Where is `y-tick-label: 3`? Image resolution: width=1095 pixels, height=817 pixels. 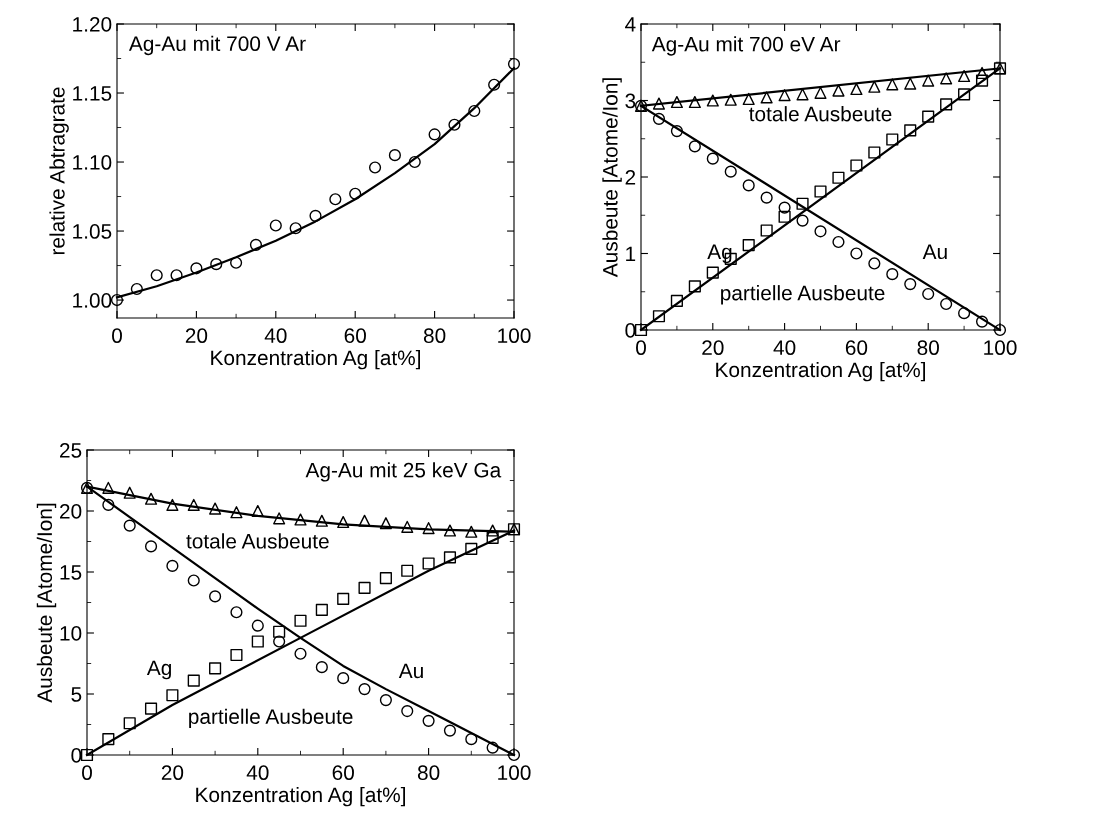 y-tick-label: 3 is located at coordinates (630, 101).